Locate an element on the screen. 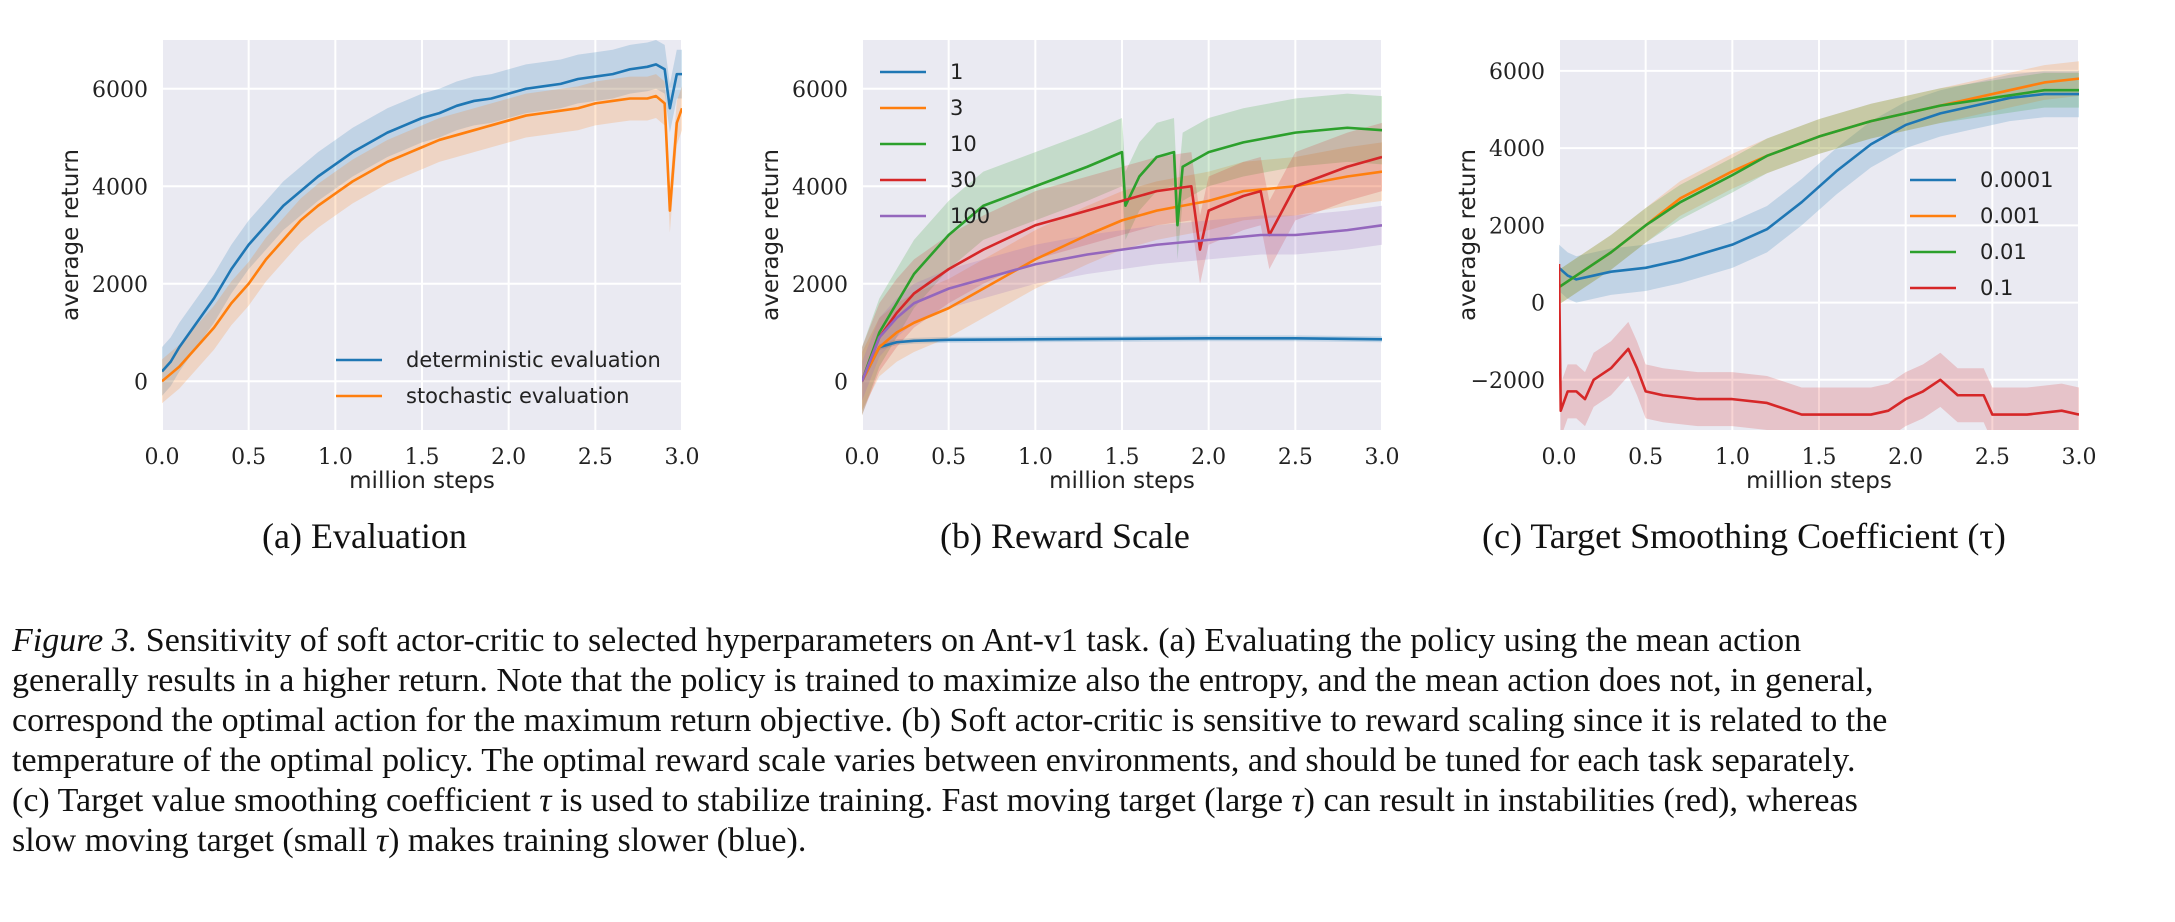 The height and width of the screenshot is (922, 2175). subcaption-a: (a) Evaluation is located at coordinates (364, 536).